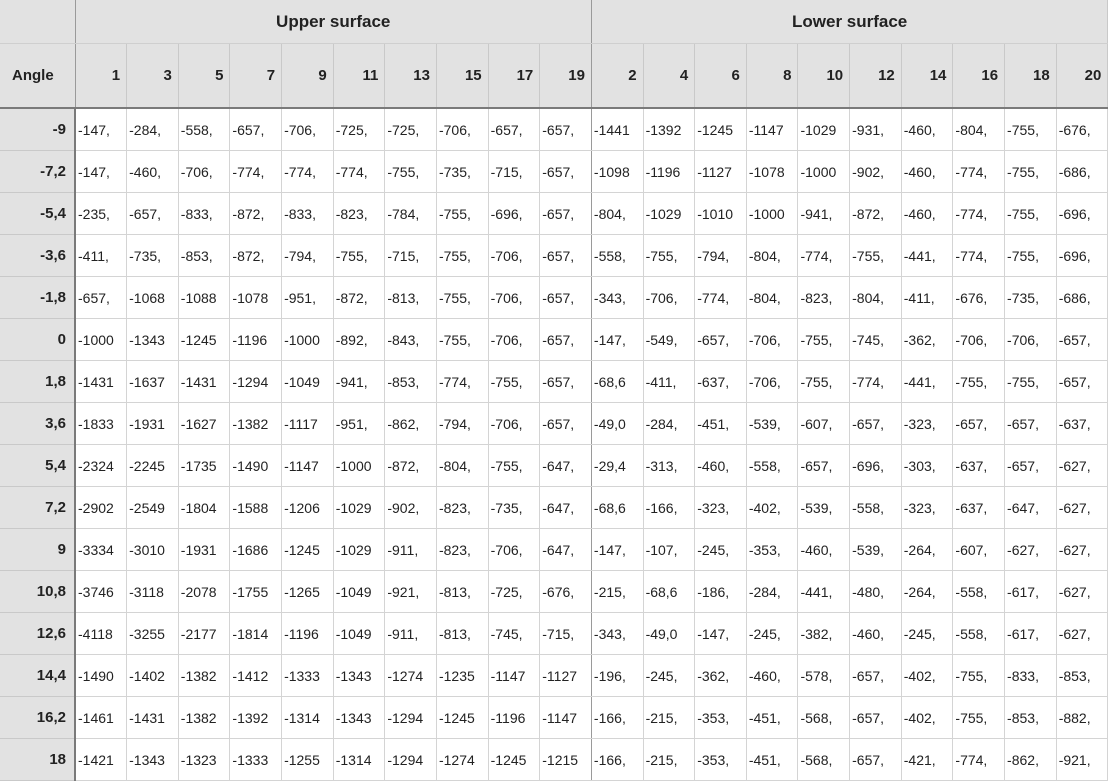 This screenshot has width=1108, height=781. What do you see at coordinates (307, 213) in the screenshot?
I see `data-cell: -833,` at bounding box center [307, 213].